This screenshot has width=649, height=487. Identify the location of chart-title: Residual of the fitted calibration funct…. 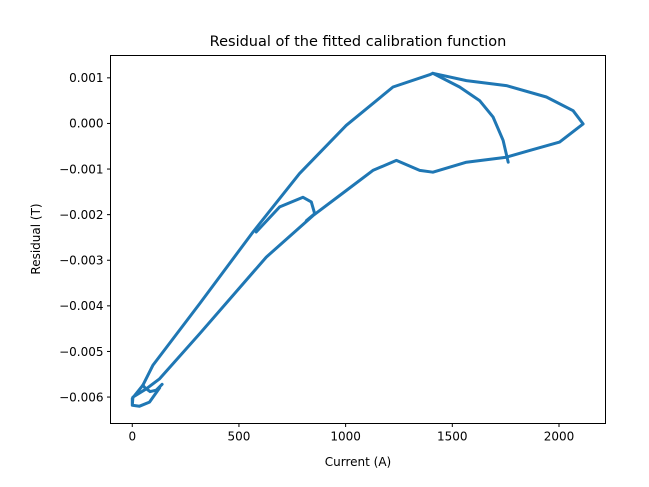
(358, 42).